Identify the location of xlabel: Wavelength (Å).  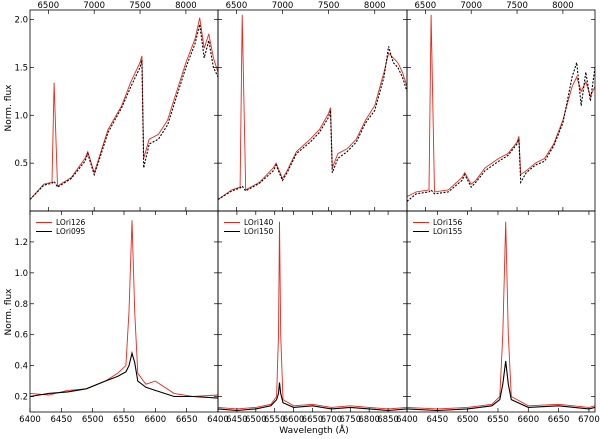
(313, 430).